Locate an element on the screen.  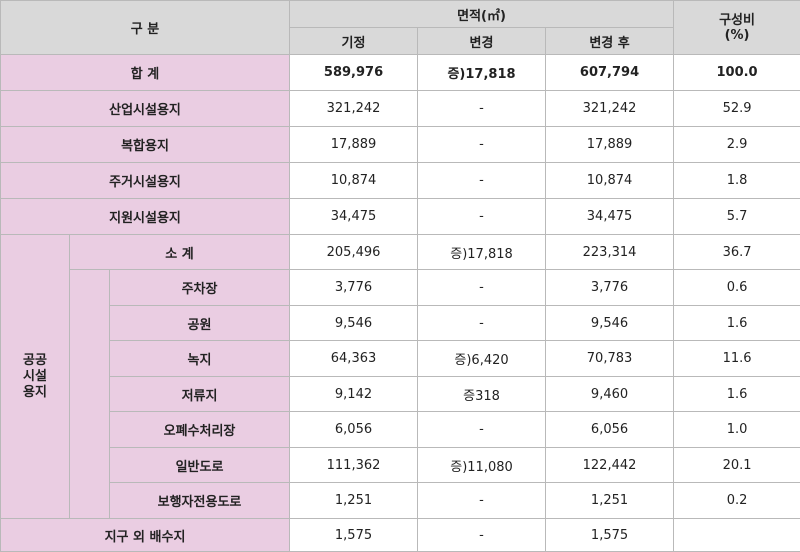
header-existing: 기정 is located at coordinates (354, 41).